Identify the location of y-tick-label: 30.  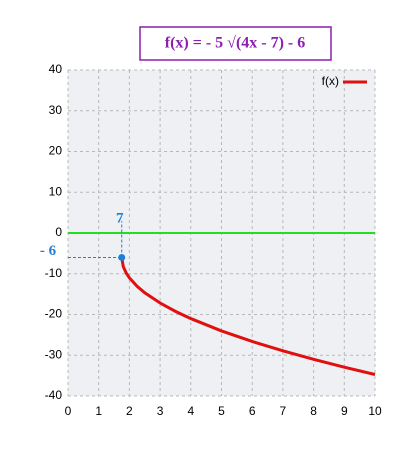
(56, 110).